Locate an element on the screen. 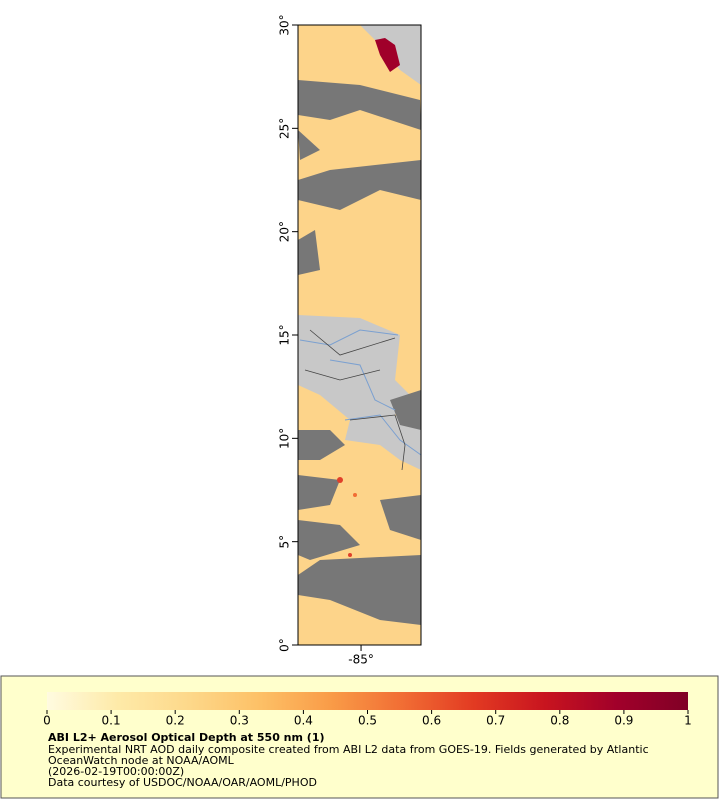 Image resolution: width=720 pixels, height=800 pixels. colorbar-tick-label: 0 is located at coordinates (47, 721).